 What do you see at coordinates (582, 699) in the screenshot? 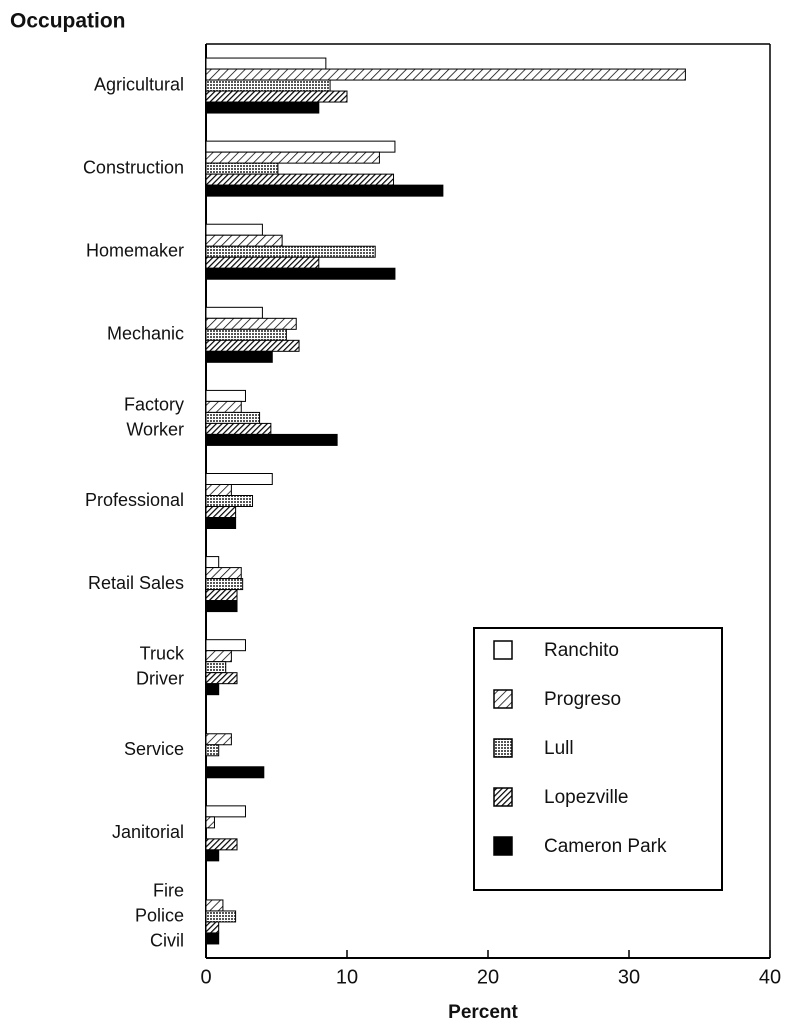
I see `legend-label: Progreso` at bounding box center [582, 699].